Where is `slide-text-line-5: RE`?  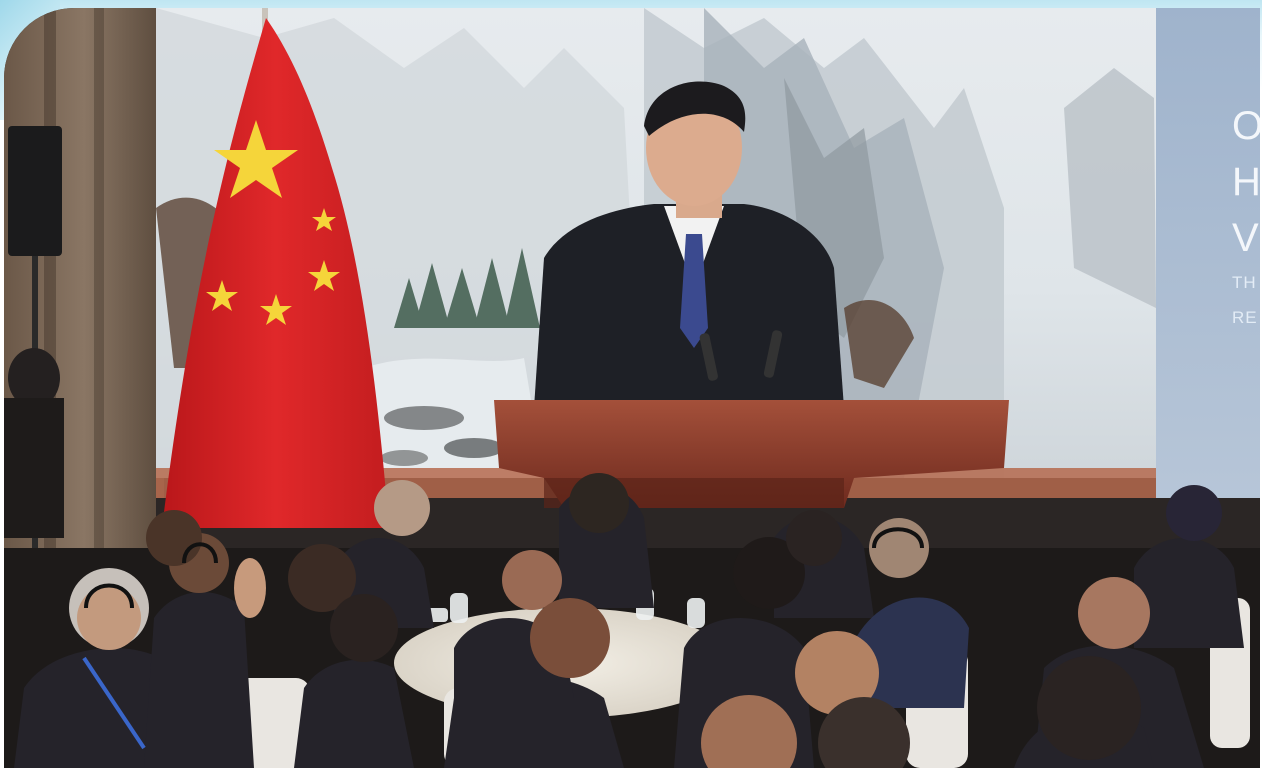 slide-text-line-5: RE is located at coordinates (1245, 317).